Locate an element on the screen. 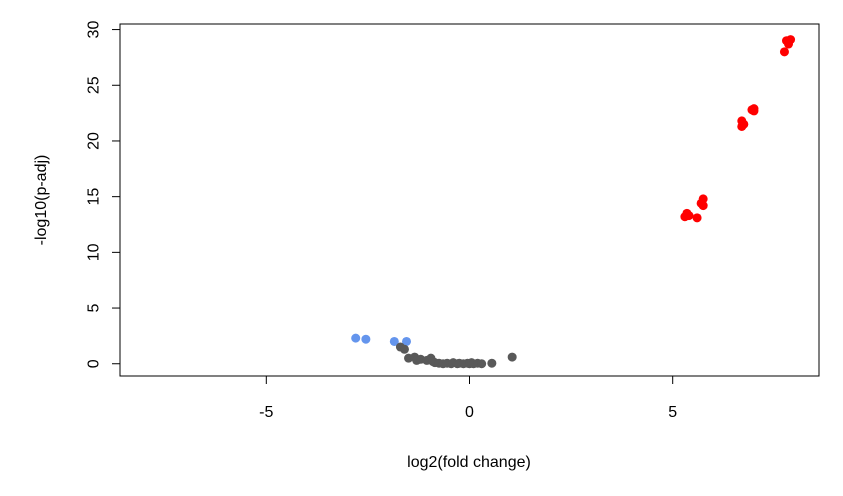 This screenshot has height=496, width=843. y-tick-label: 10 is located at coordinates (94, 252).